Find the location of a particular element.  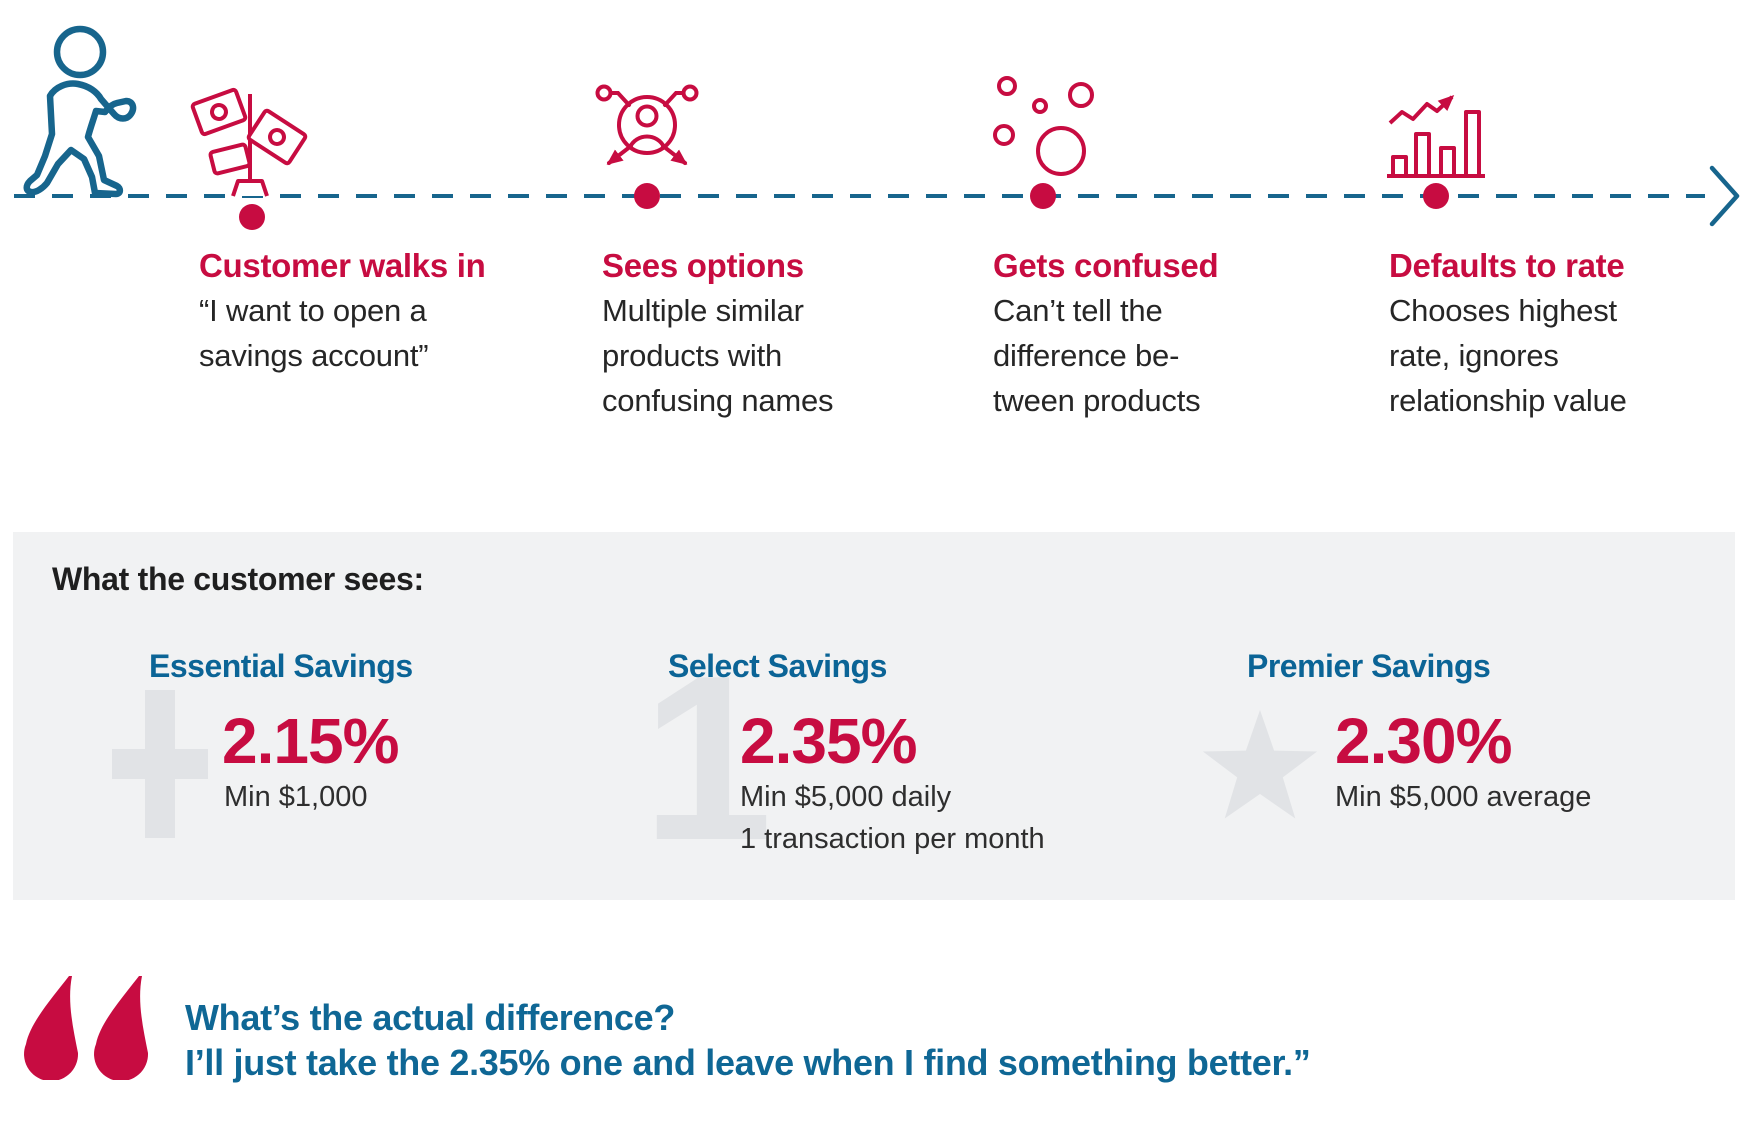

detail-line: Min $5,000 daily is located at coordinates (846, 797).